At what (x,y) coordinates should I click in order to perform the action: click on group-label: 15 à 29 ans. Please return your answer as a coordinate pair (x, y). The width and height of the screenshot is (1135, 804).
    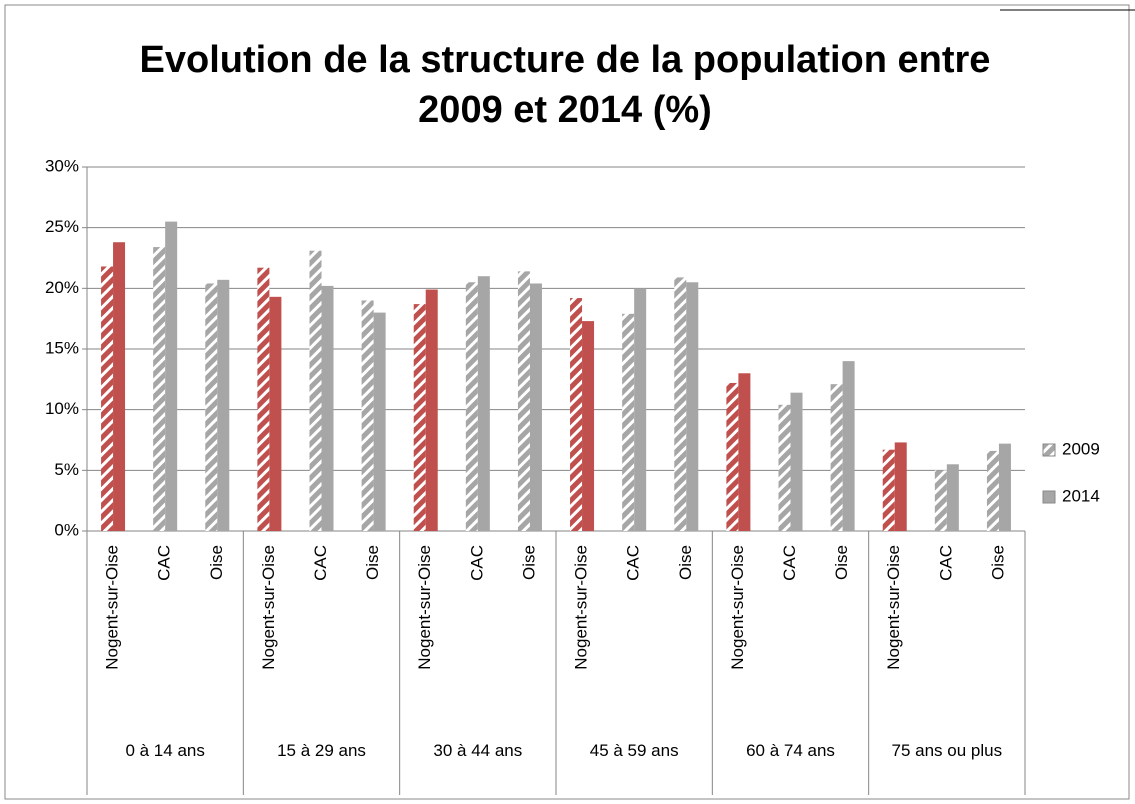
    Looking at the image, I should click on (321, 750).